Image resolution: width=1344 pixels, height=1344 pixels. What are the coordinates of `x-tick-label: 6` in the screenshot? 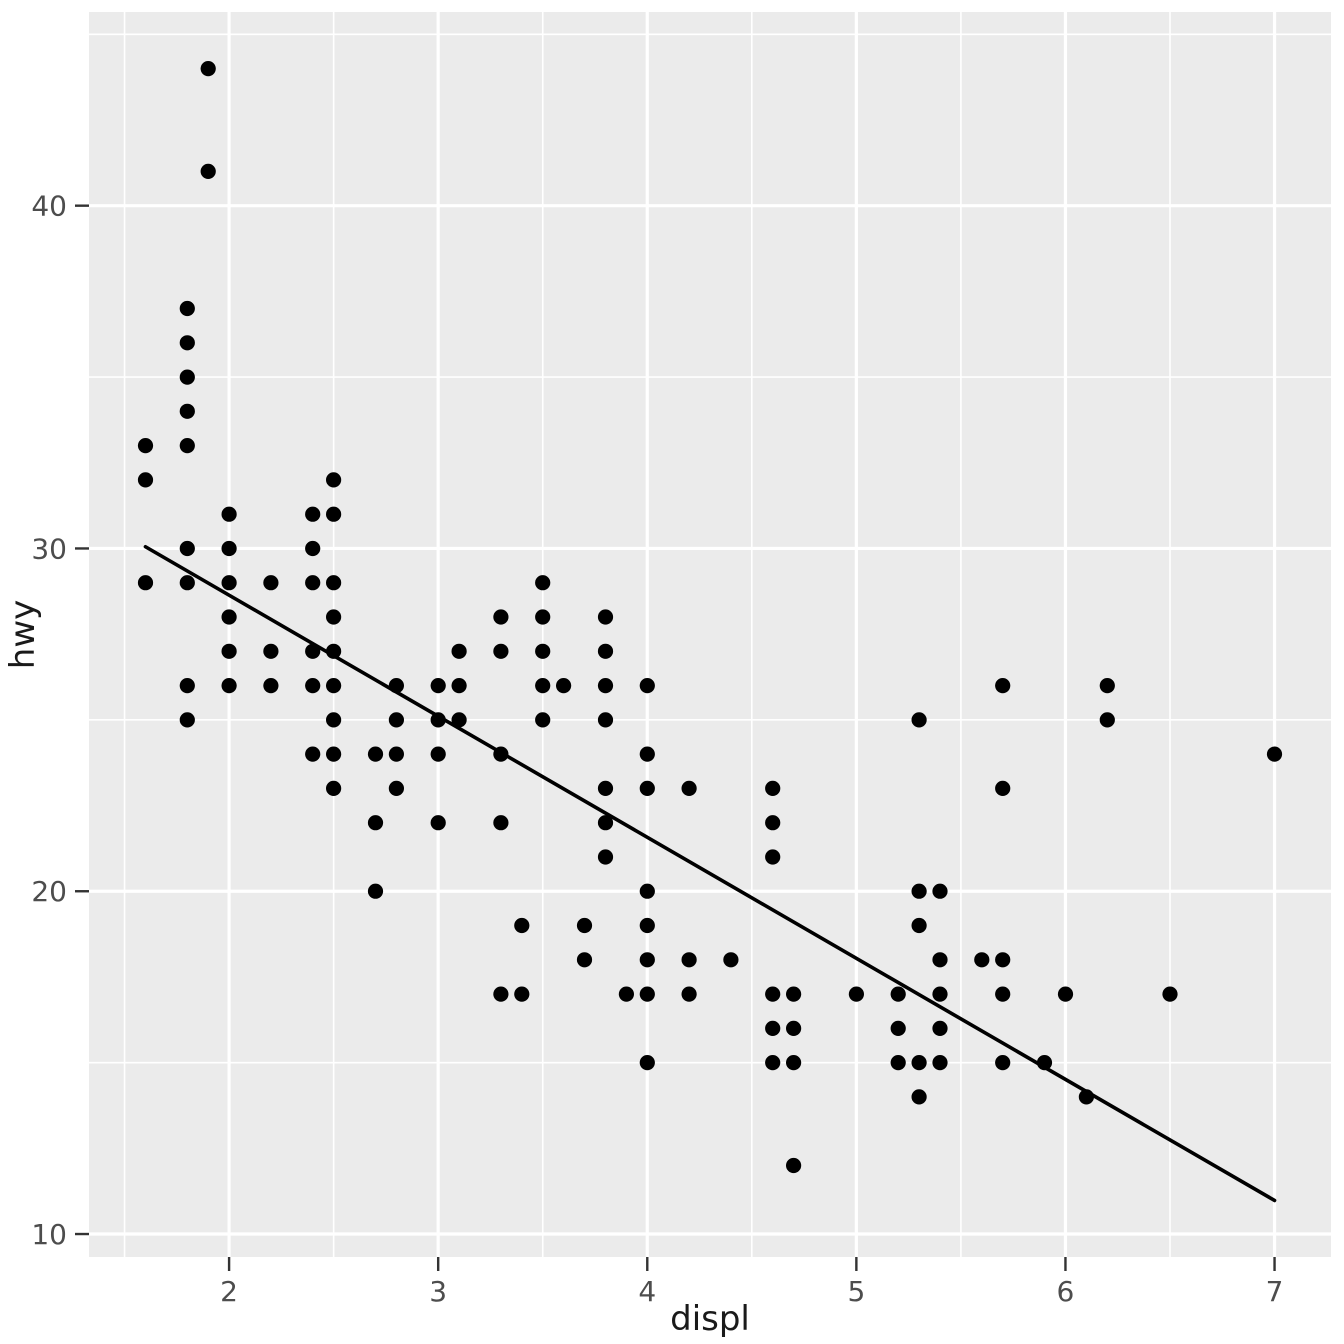 It's located at (1066, 1291).